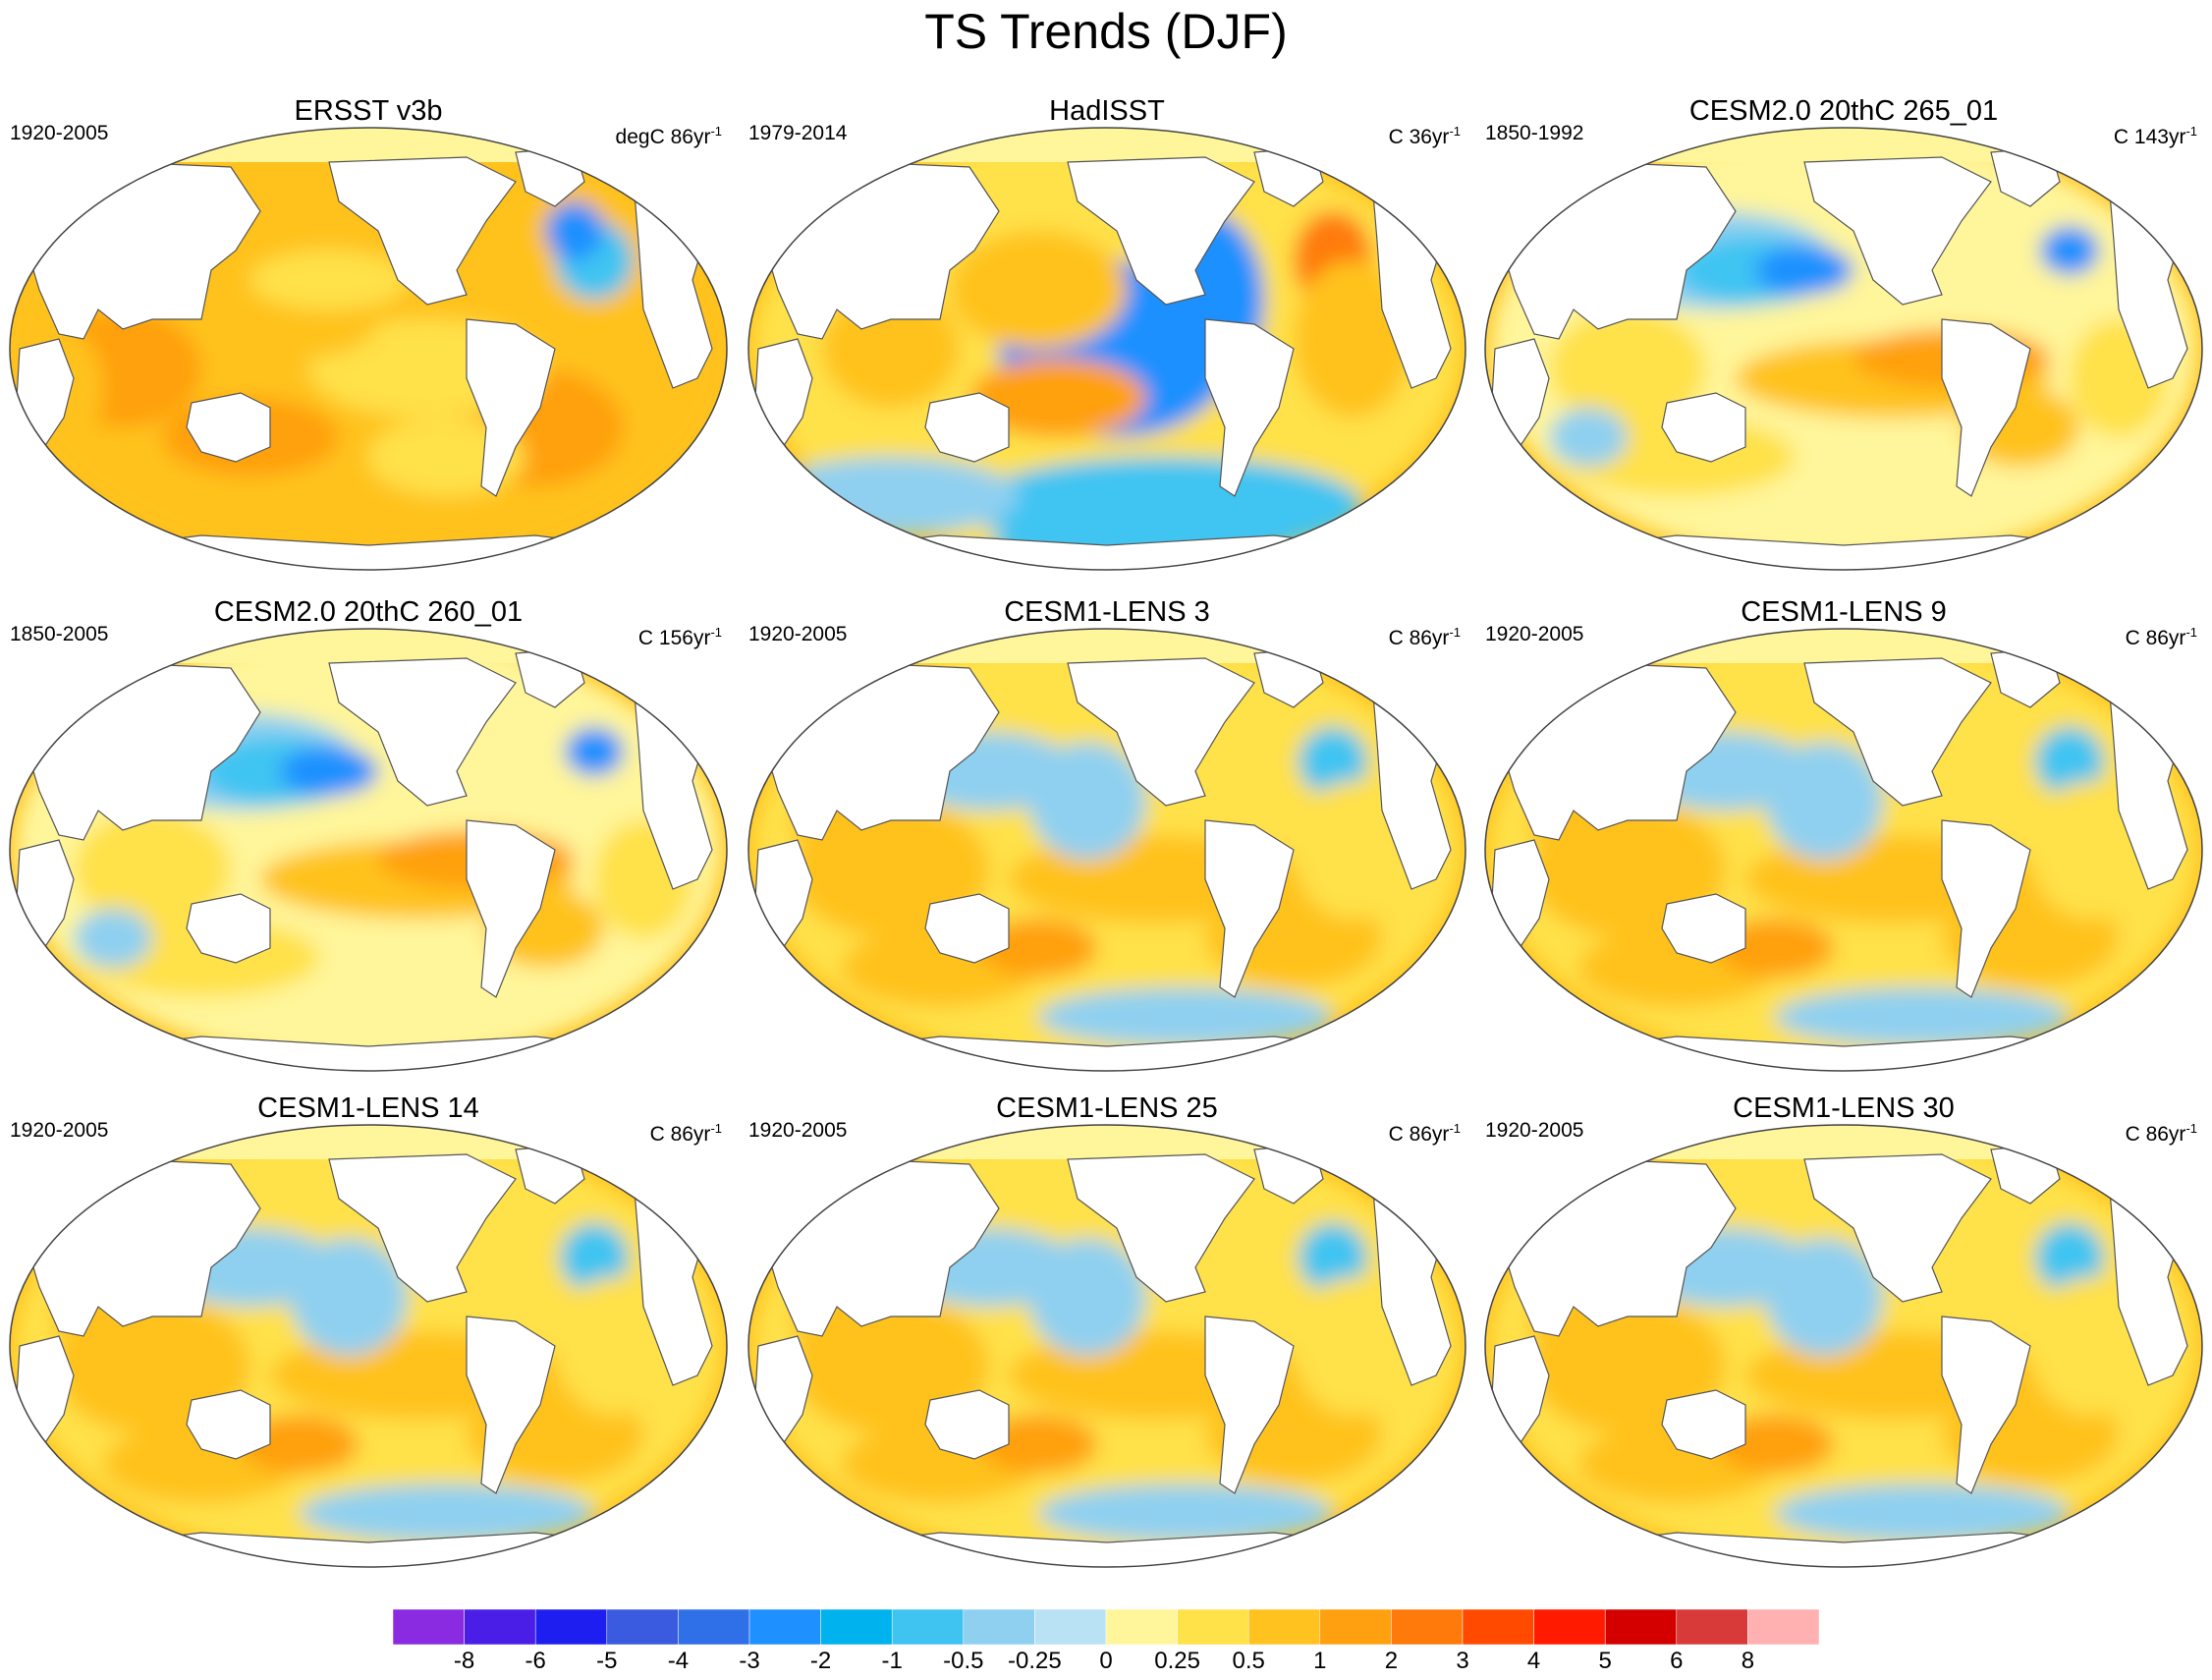 This screenshot has width=2212, height=1680. I want to click on map-panel: CESM1-LENS 30 1920-2005 C 86yr-1, so click(1843, 1336).